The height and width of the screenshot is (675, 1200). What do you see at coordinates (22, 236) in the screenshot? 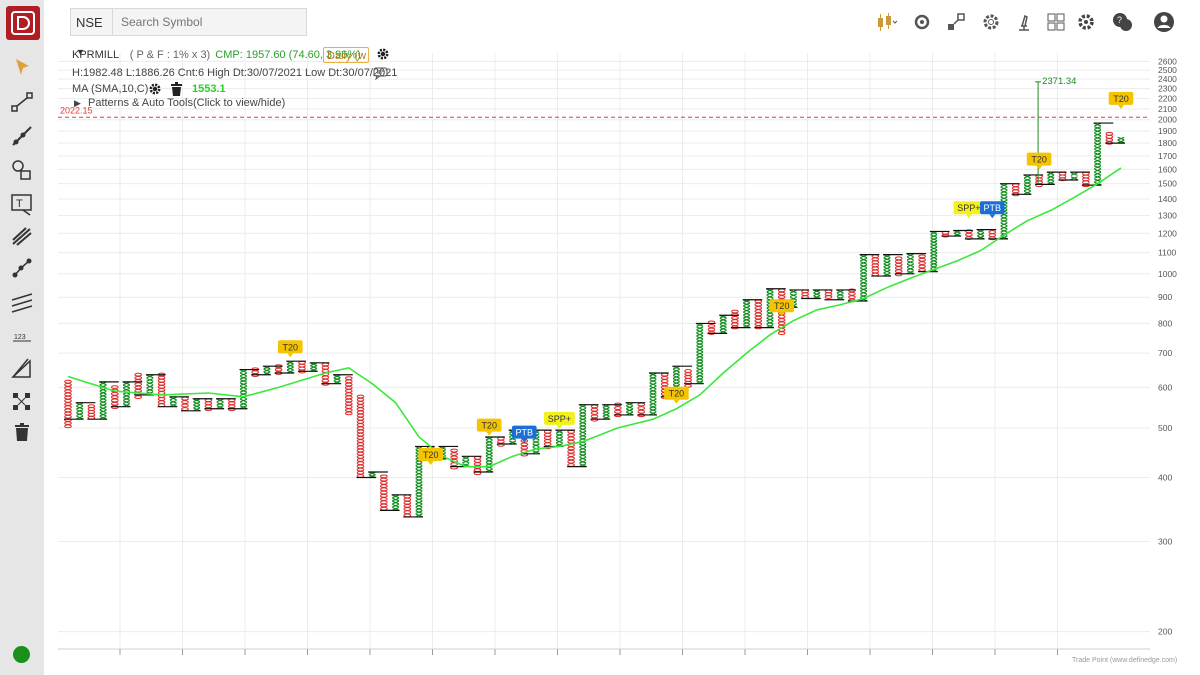
I see `pitchfork-icon` at bounding box center [22, 236].